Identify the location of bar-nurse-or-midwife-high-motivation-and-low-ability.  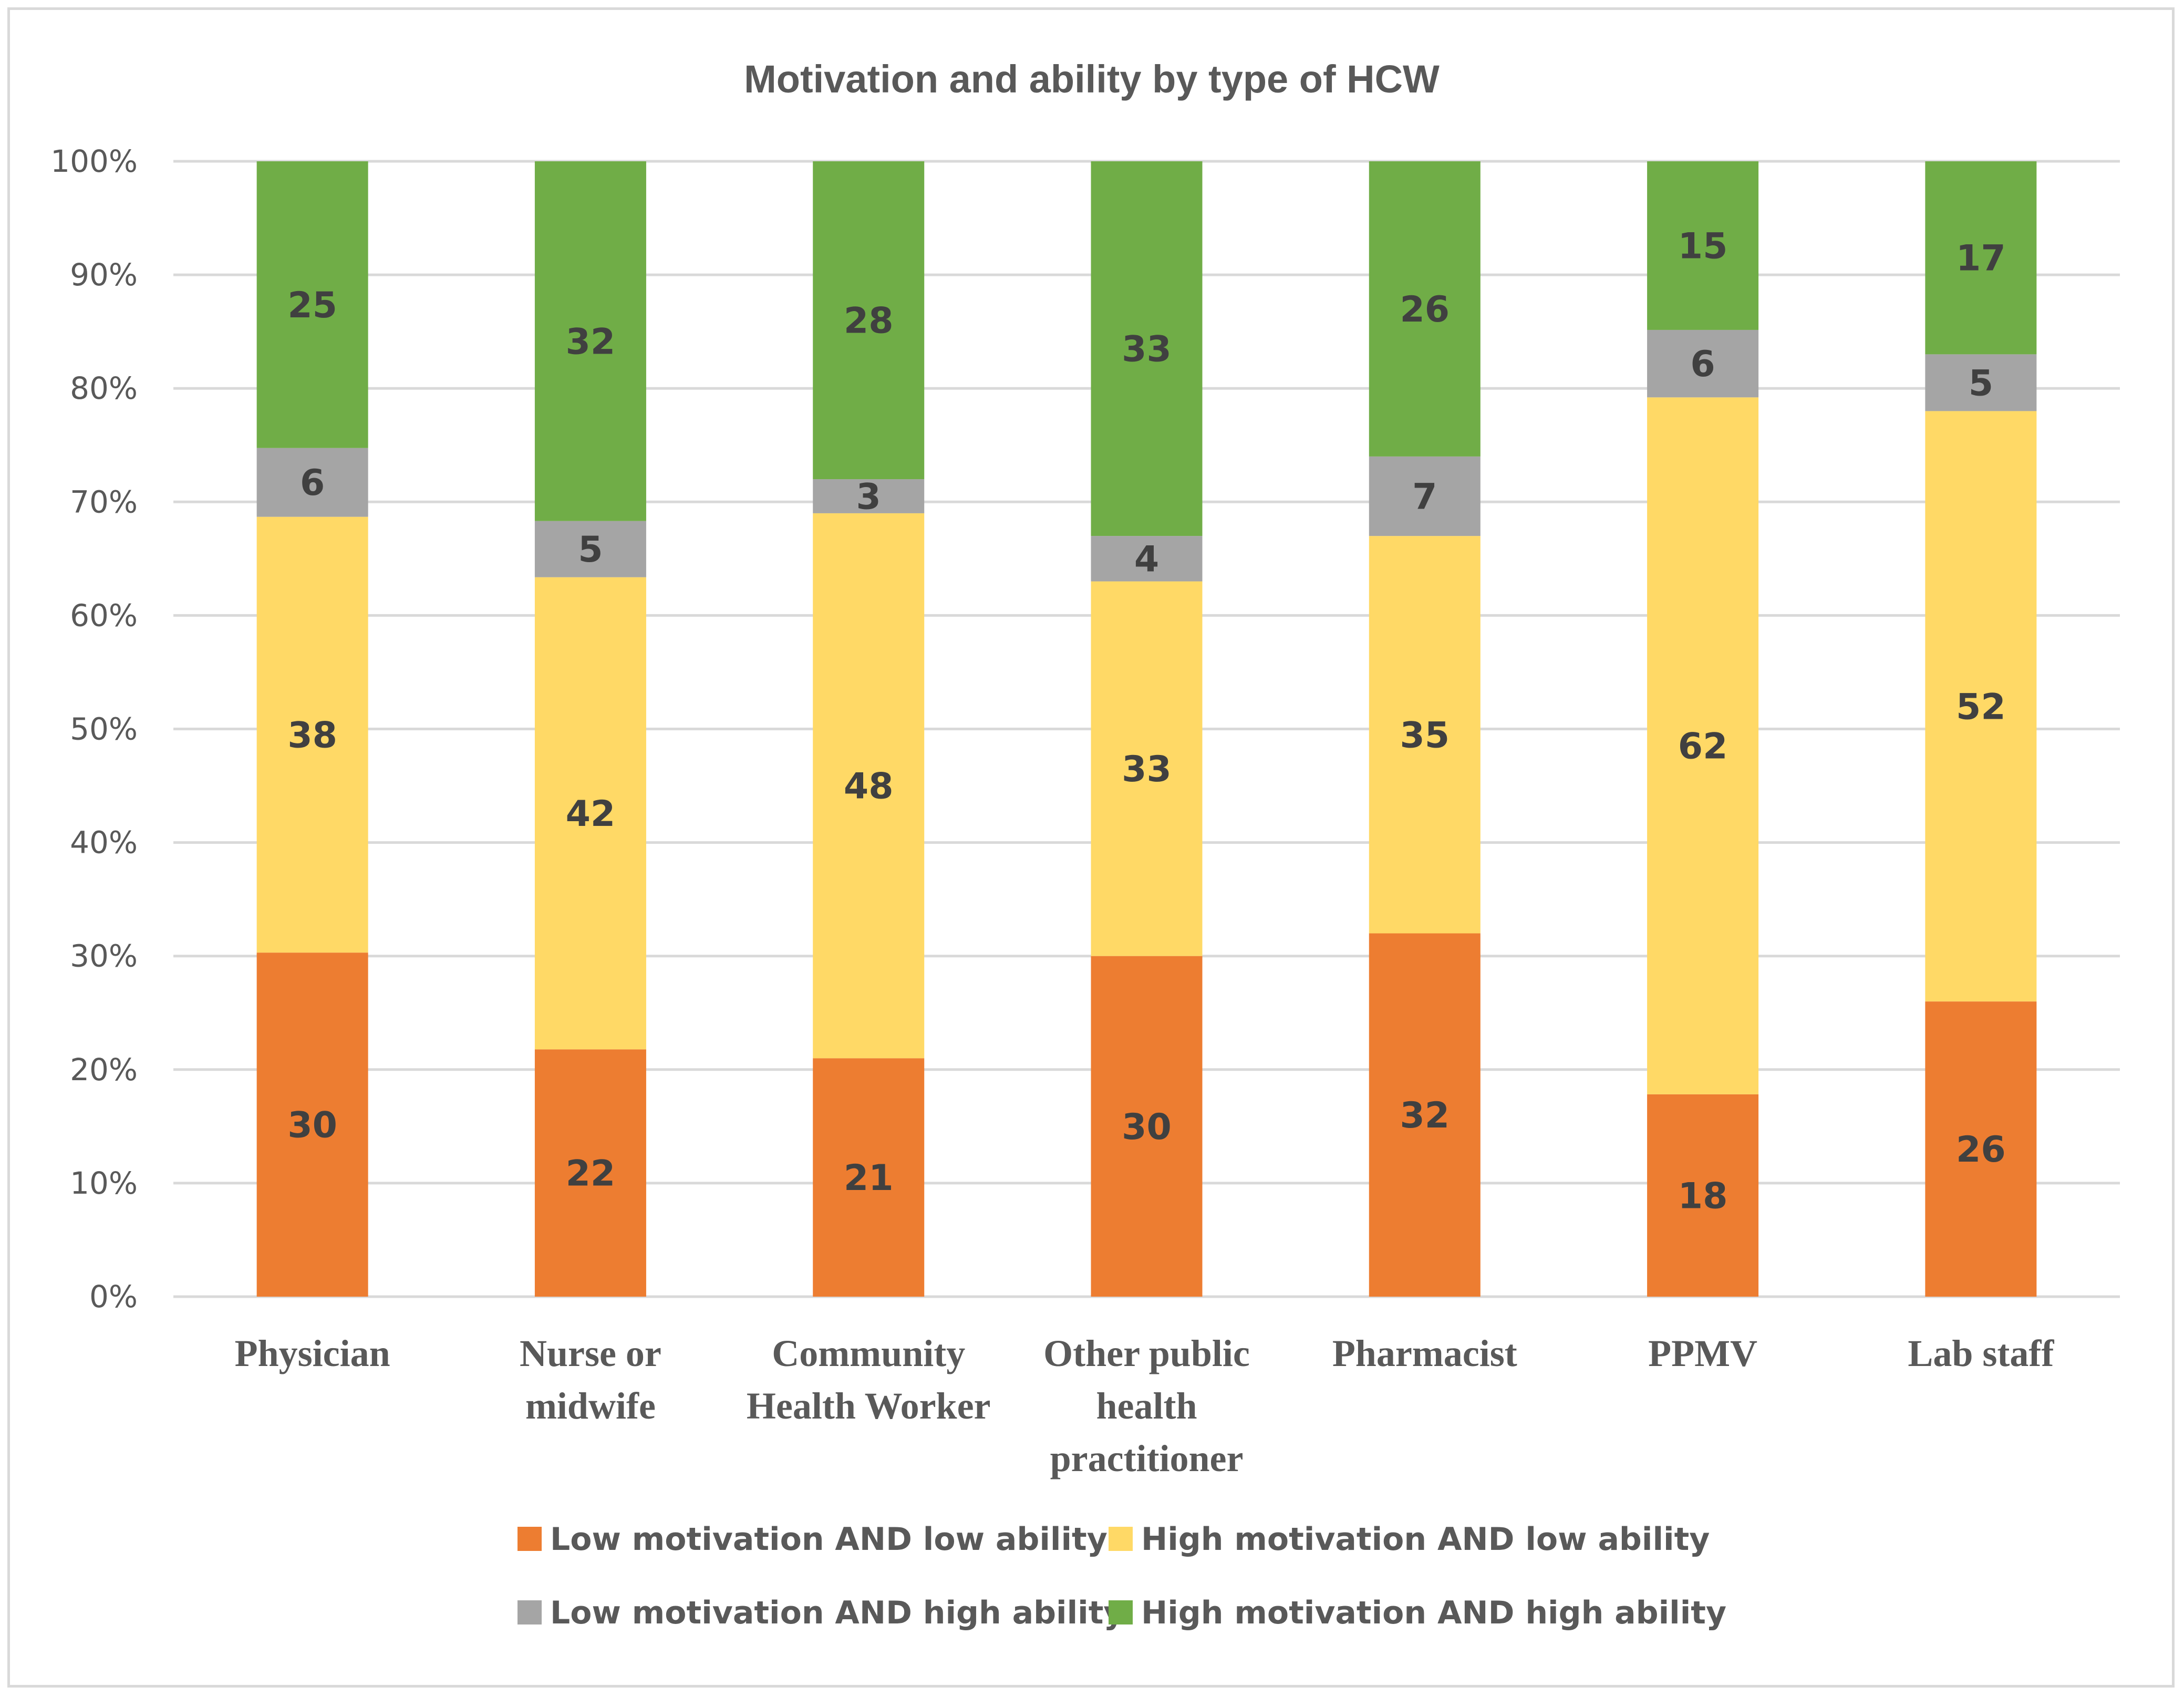
(590, 813).